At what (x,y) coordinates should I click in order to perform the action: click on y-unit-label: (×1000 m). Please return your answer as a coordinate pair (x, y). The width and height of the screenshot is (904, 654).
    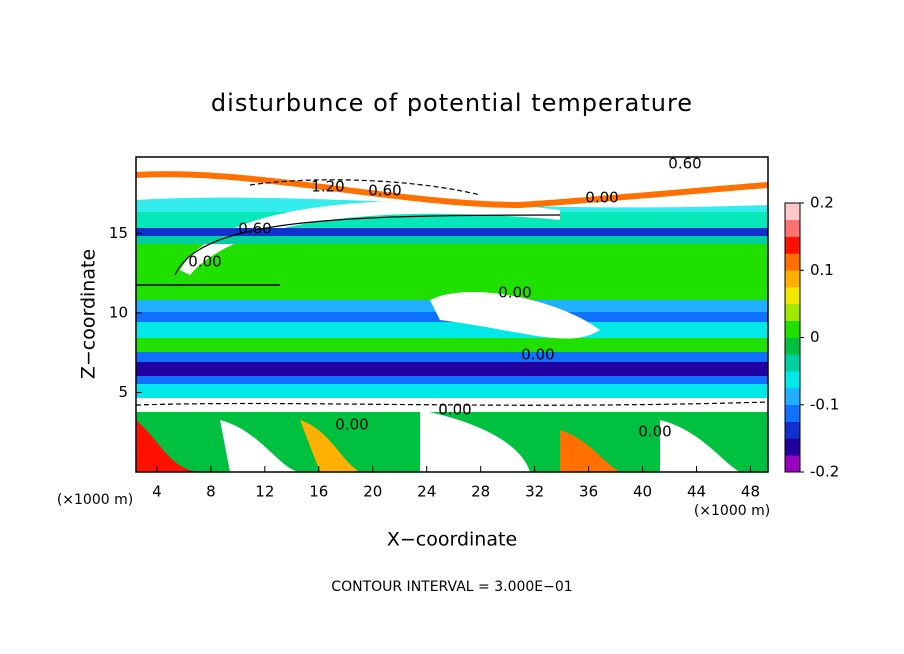
    Looking at the image, I should click on (95, 500).